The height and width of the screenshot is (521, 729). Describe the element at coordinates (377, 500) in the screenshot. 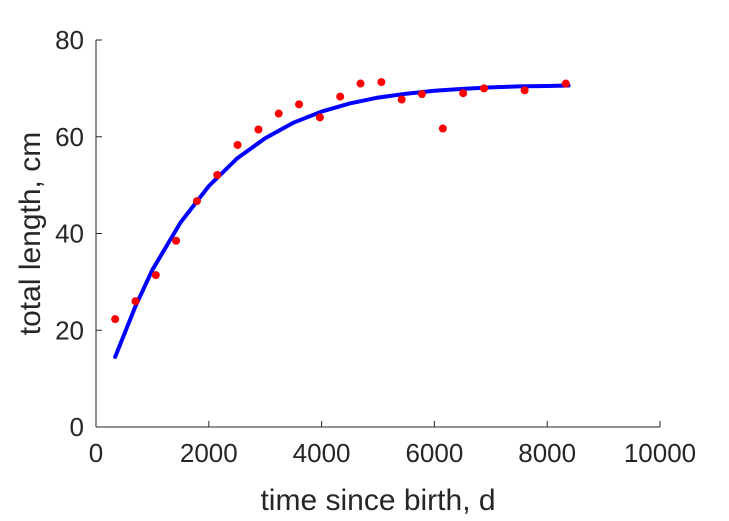

I see `x-axis-title: time since birth, d` at that location.